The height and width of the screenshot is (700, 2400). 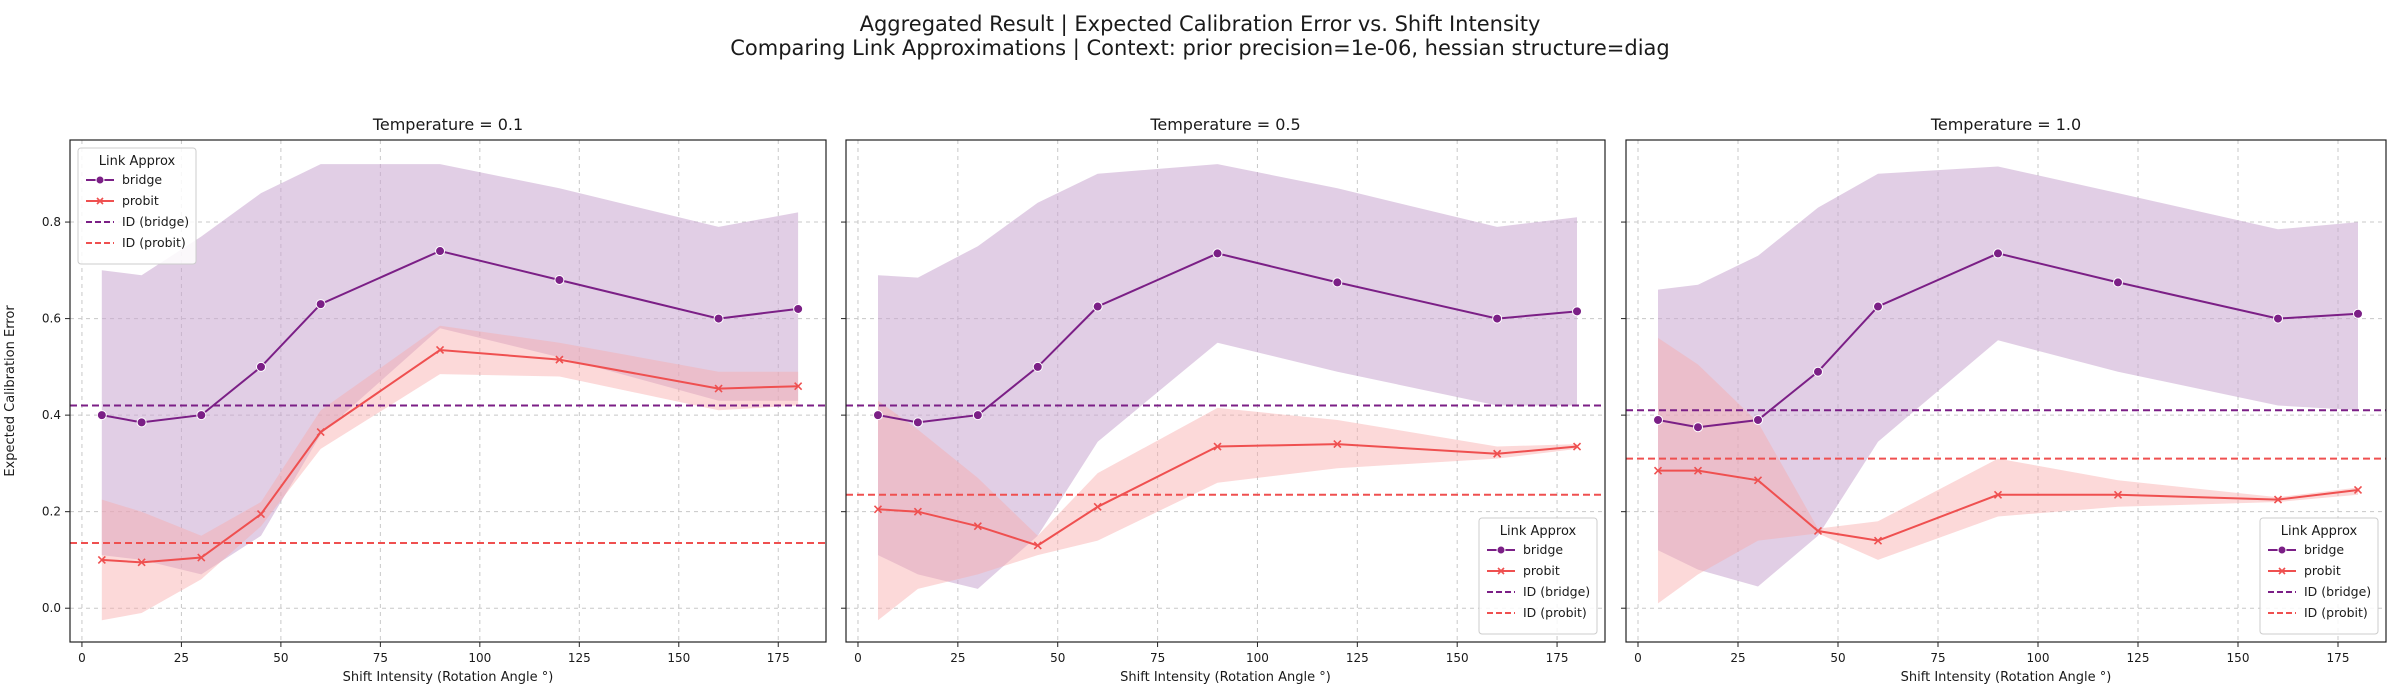 I want to click on x-tick-label: 75, so click(x=1937, y=658).